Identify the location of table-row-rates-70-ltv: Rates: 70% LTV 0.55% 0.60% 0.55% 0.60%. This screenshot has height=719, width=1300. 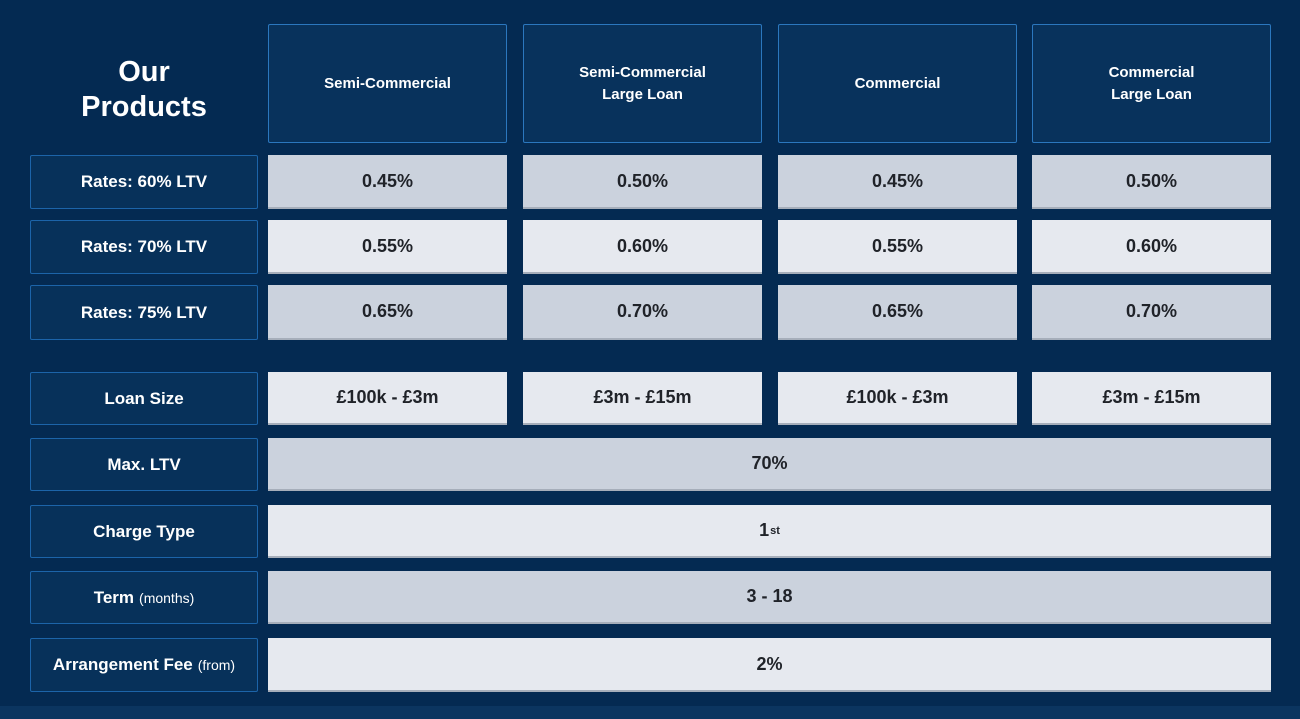
(650, 247).